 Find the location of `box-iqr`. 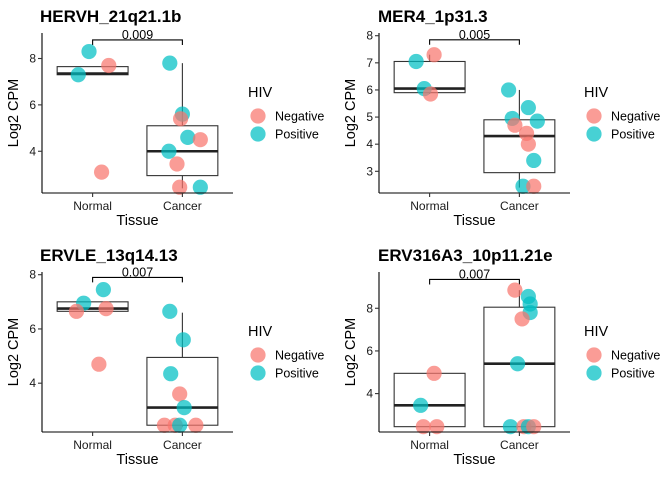

box-iqr is located at coordinates (429, 400).